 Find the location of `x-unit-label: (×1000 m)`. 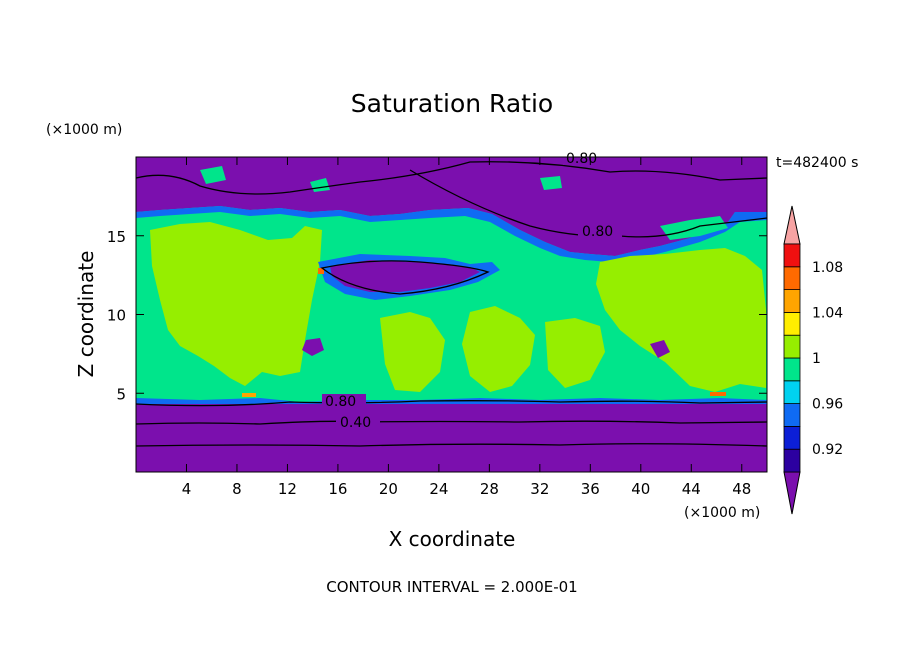

x-unit-label: (×1000 m) is located at coordinates (722, 513).